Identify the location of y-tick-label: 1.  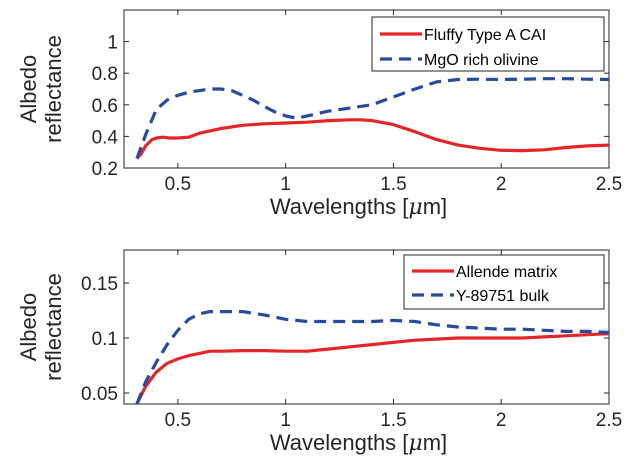
(112, 43).